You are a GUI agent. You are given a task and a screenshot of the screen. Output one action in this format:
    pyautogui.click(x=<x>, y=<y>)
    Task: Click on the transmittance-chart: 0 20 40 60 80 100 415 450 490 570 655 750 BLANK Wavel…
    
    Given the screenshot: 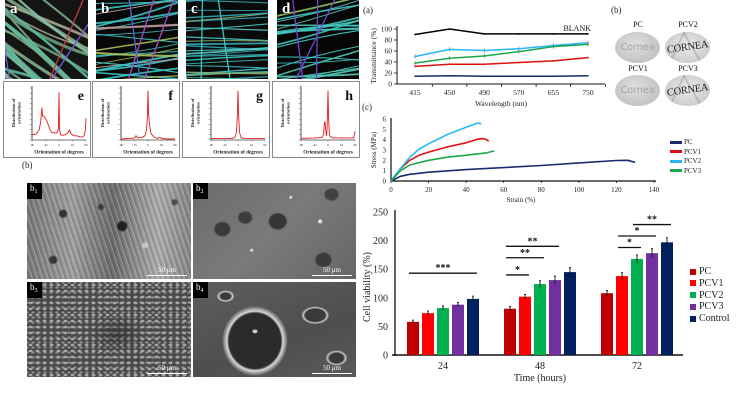 What is the action you would take?
    pyautogui.click(x=487, y=66)
    